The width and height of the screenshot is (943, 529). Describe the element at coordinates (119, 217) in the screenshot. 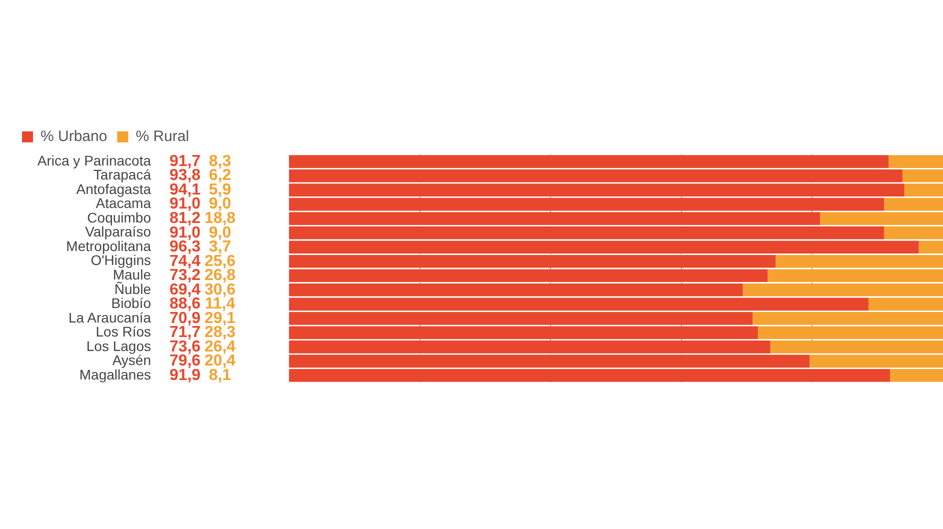

I see `y-tick-label: Coquimbo` at that location.